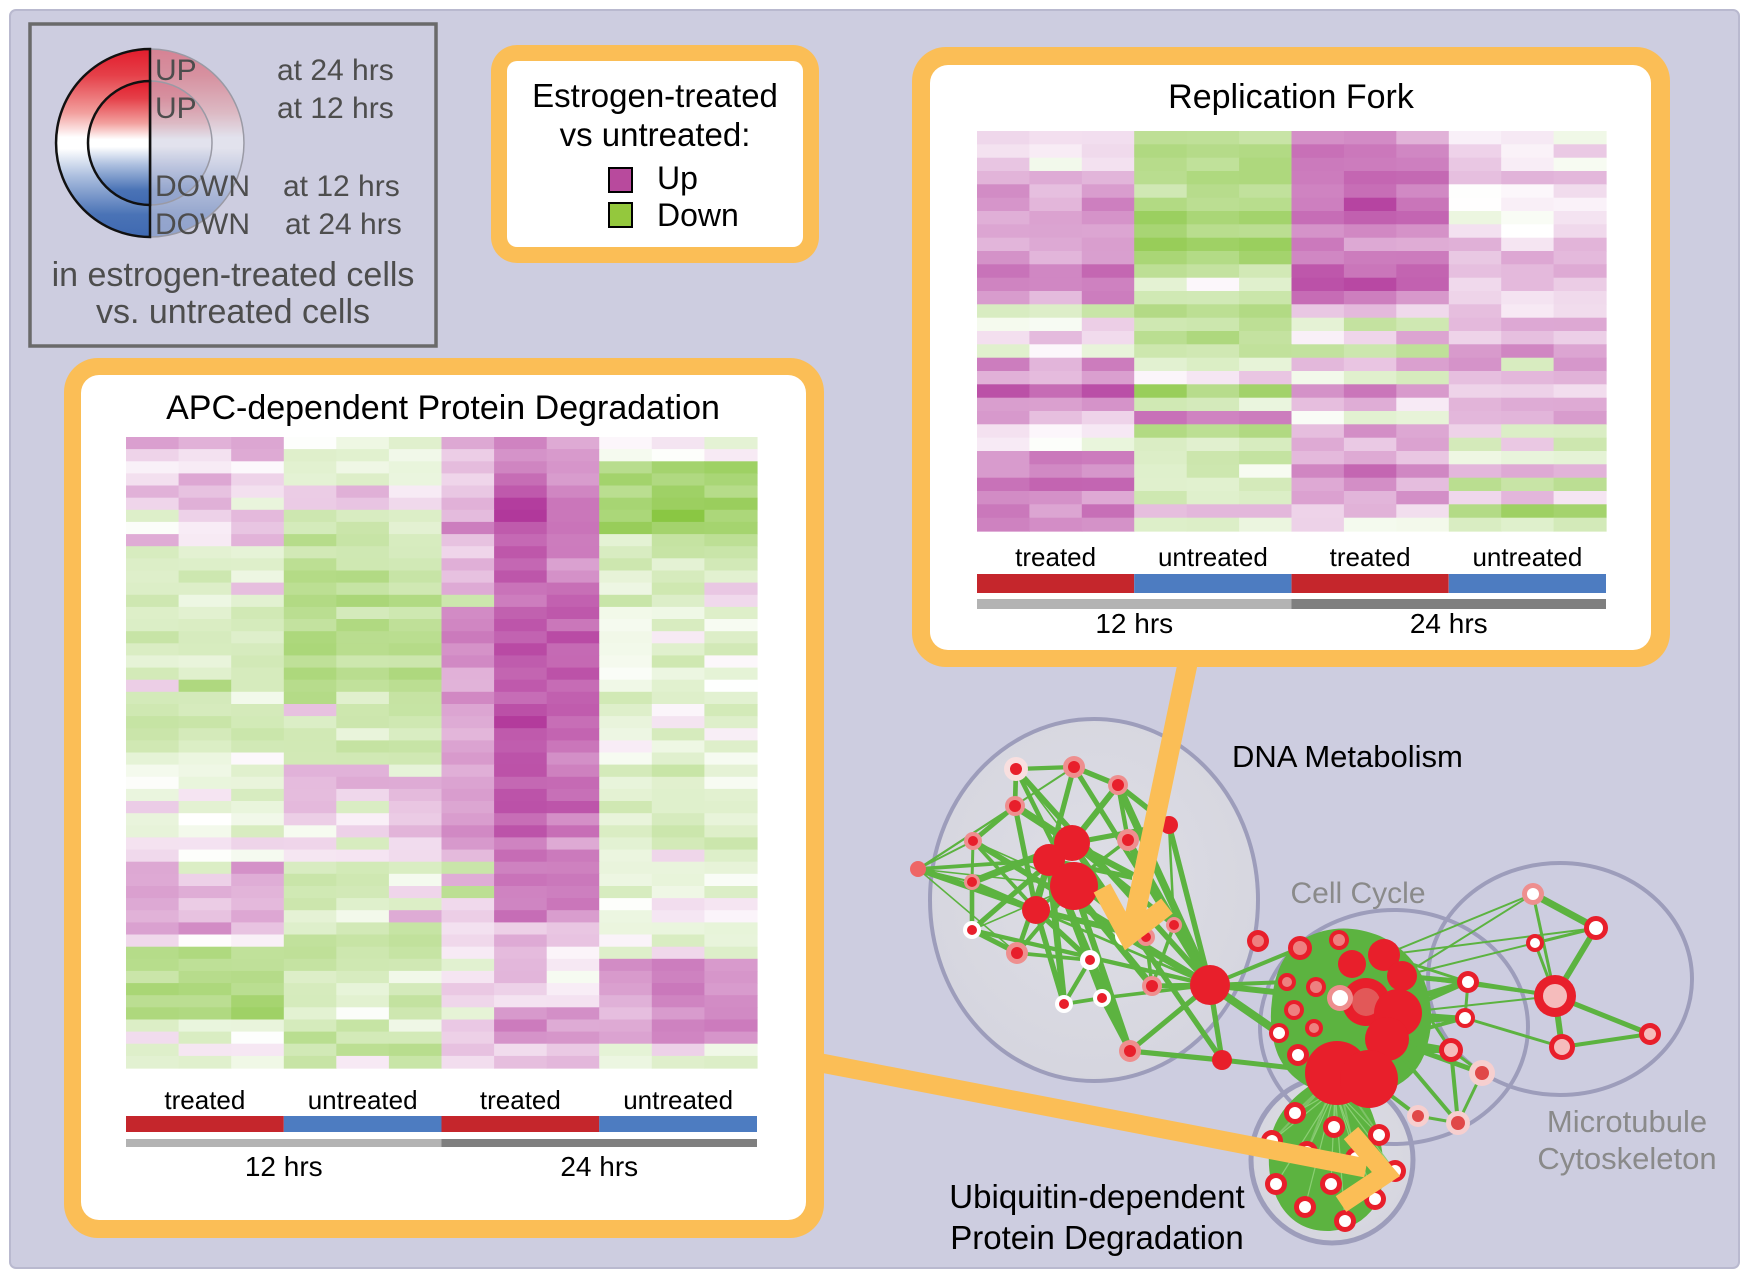 Image resolution: width=1750 pixels, height=1284 pixels. What do you see at coordinates (698, 215) in the screenshot?
I see `svg-text: Down` at bounding box center [698, 215].